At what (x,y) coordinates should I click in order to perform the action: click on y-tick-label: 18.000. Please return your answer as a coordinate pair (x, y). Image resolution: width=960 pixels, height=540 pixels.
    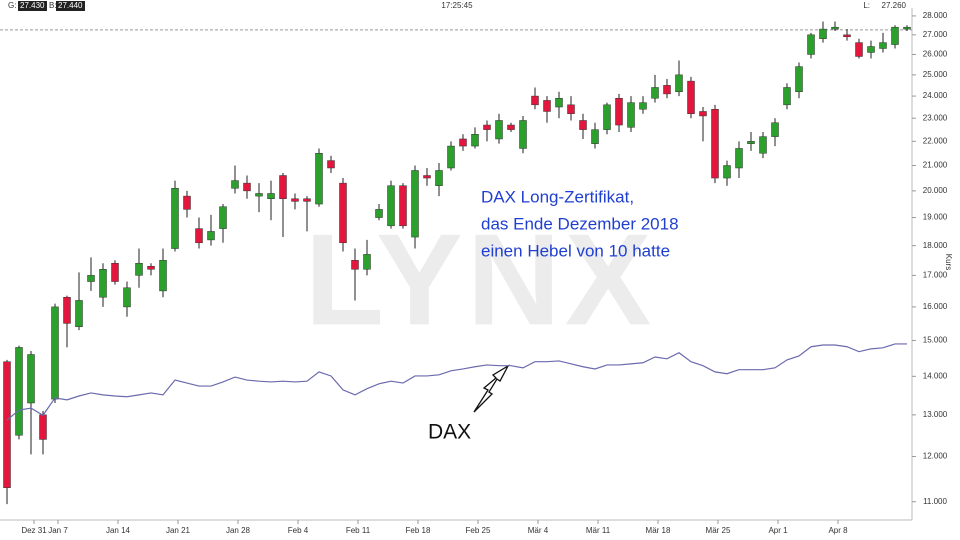
    Looking at the image, I should click on (935, 245).